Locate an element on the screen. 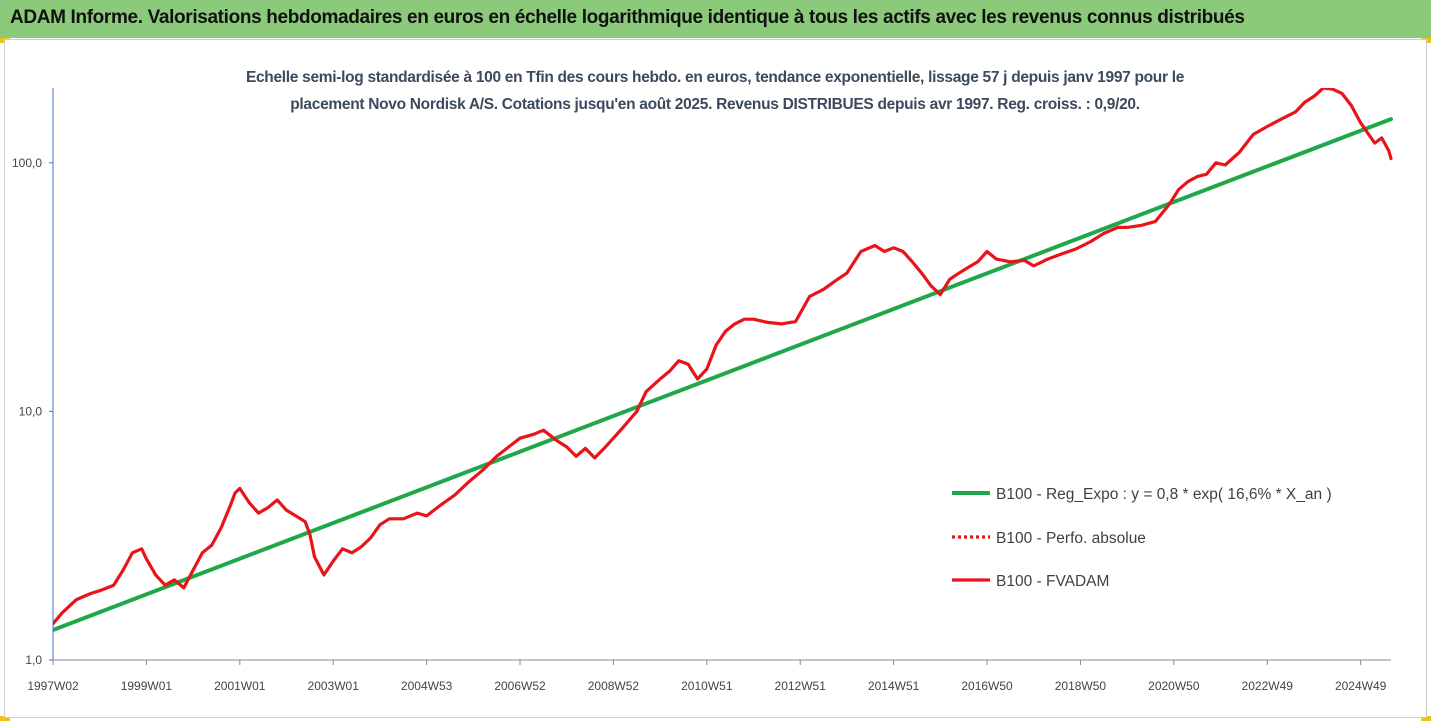 The height and width of the screenshot is (721, 1431). x-tick-label: 2006W52 is located at coordinates (520, 686).